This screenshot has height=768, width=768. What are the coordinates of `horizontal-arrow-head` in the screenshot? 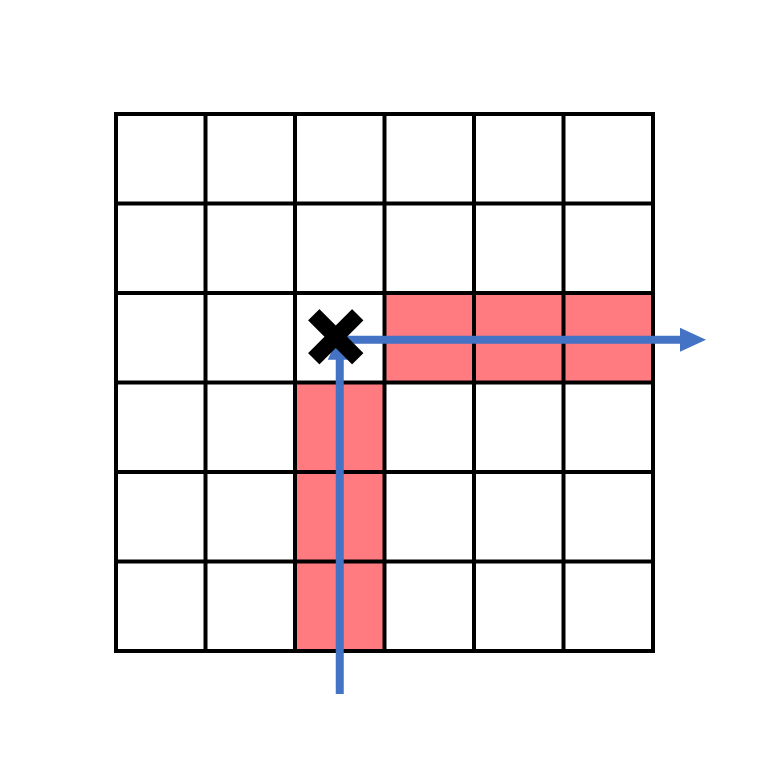 It's located at (693, 339).